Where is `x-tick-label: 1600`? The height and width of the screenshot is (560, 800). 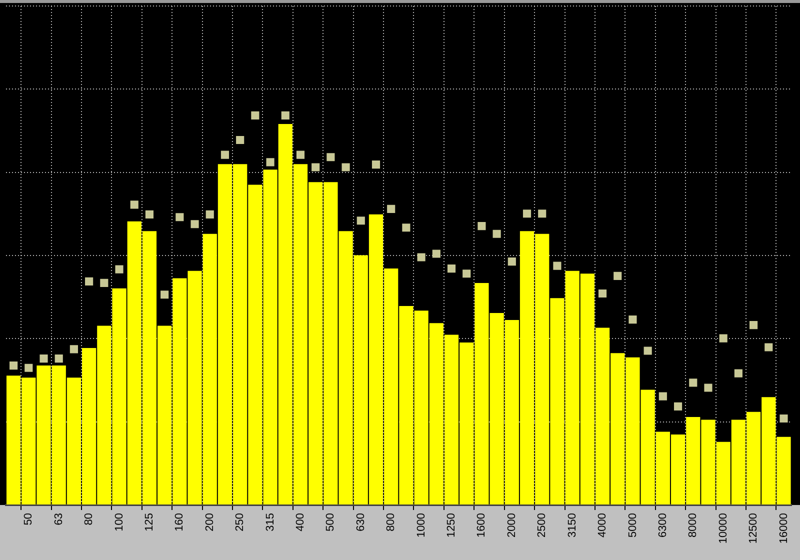
x-tick-label: 1600 is located at coordinates (482, 525).